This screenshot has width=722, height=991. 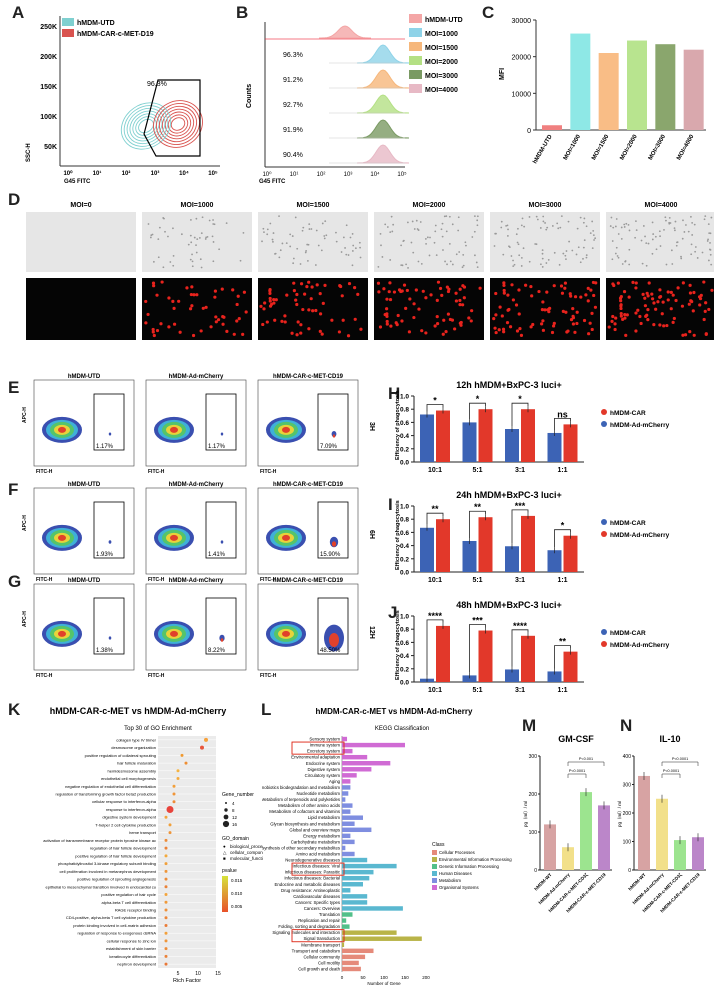 What do you see at coordinates (404, 669) in the screenshot?
I see `y-tick-label: 0.2` at bounding box center [404, 669].